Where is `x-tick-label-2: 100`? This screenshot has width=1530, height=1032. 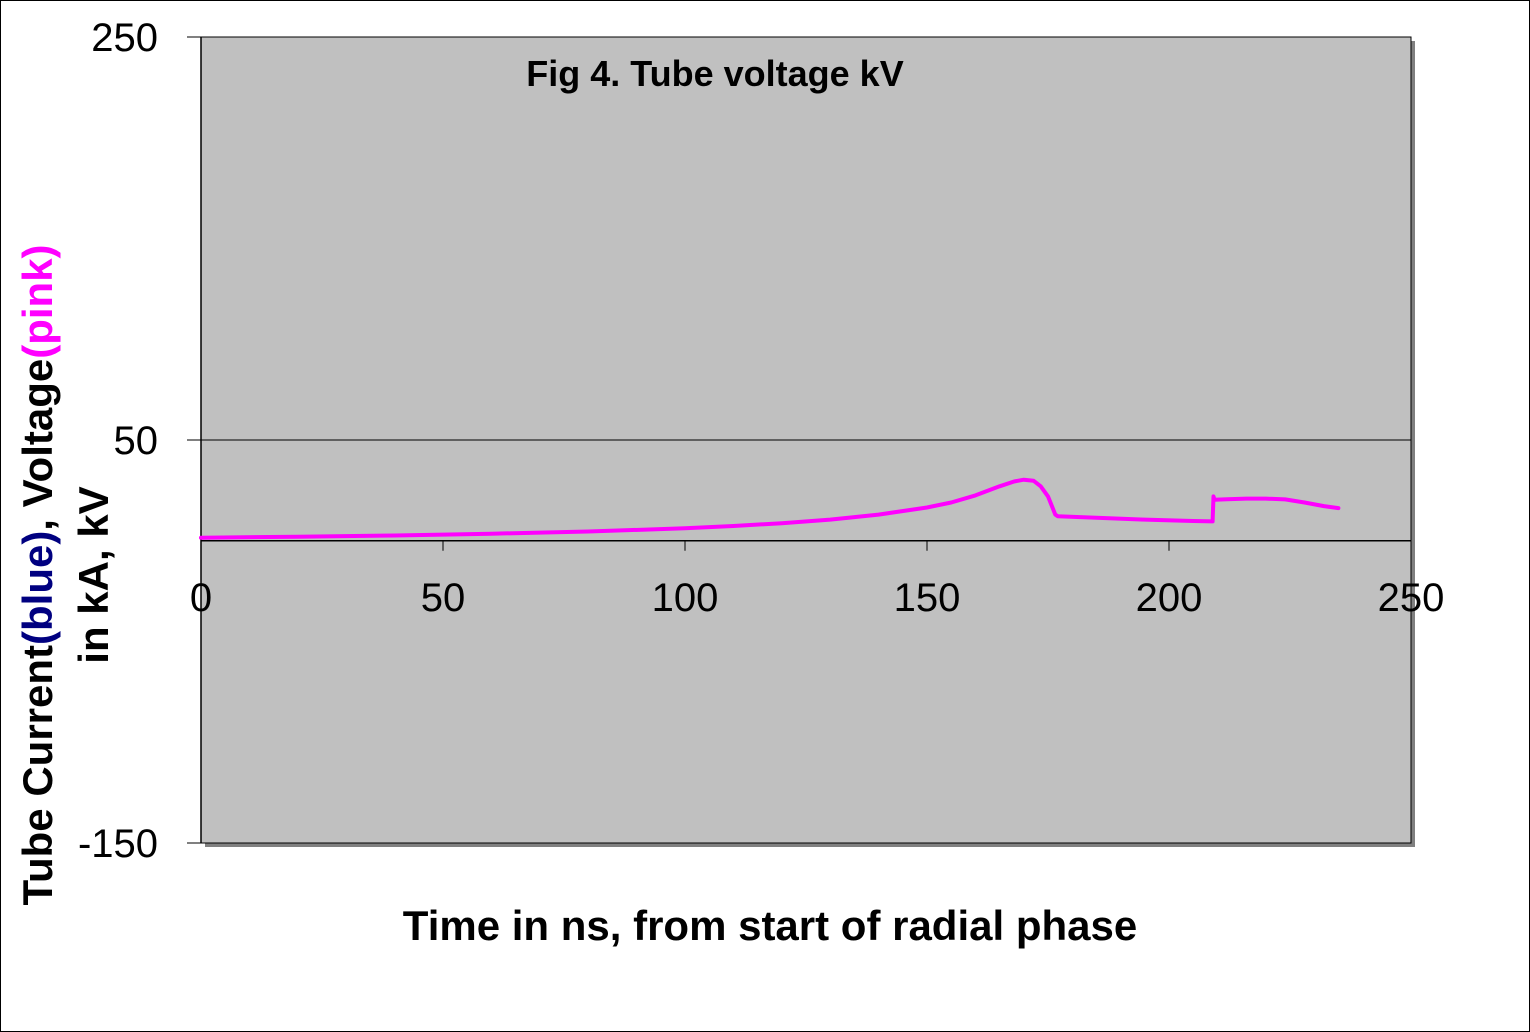 x-tick-label-2: 100 is located at coordinates (685, 598).